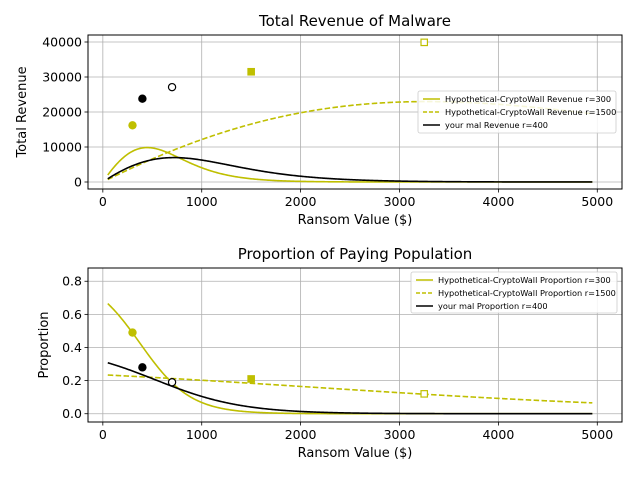 This screenshot has width=640, height=480. Describe the element at coordinates (72, 281) in the screenshot. I see `y-tick-label: 0.8` at that location.